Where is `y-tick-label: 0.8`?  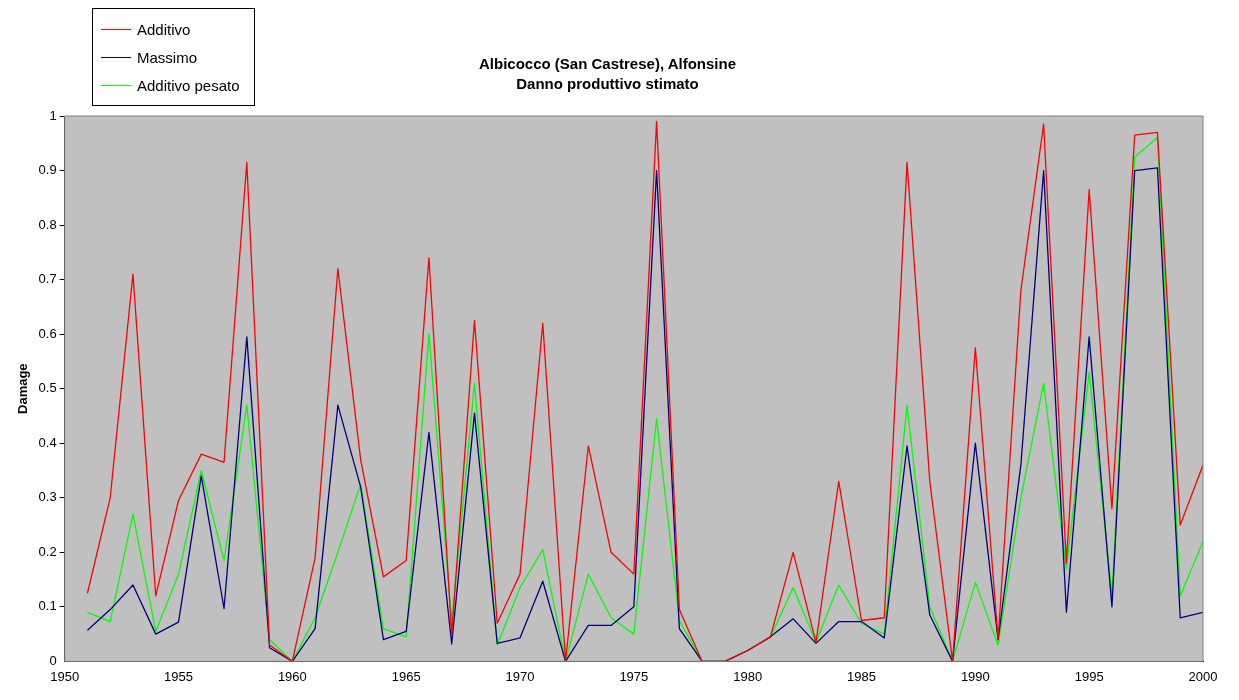 y-tick-label: 0.8 is located at coordinates (47, 224).